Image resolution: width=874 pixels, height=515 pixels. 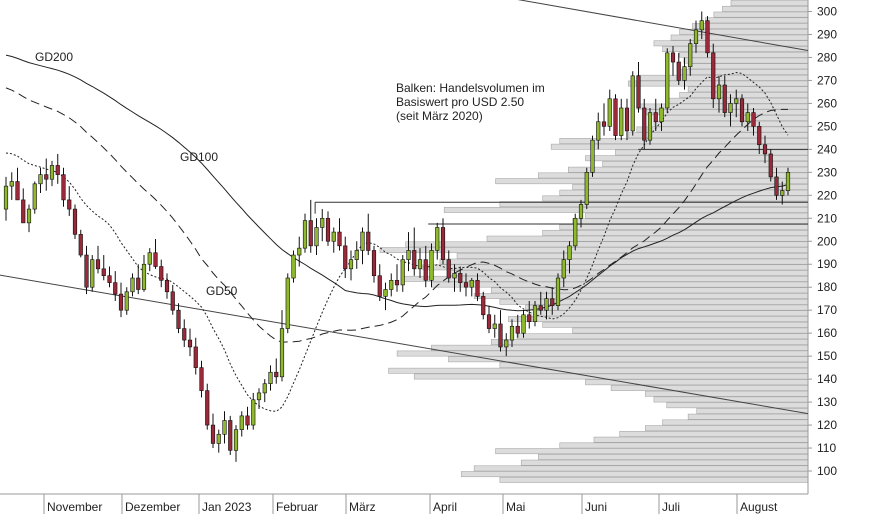 What do you see at coordinates (827, 126) in the screenshot?
I see `y-tick-label: 250` at bounding box center [827, 126].